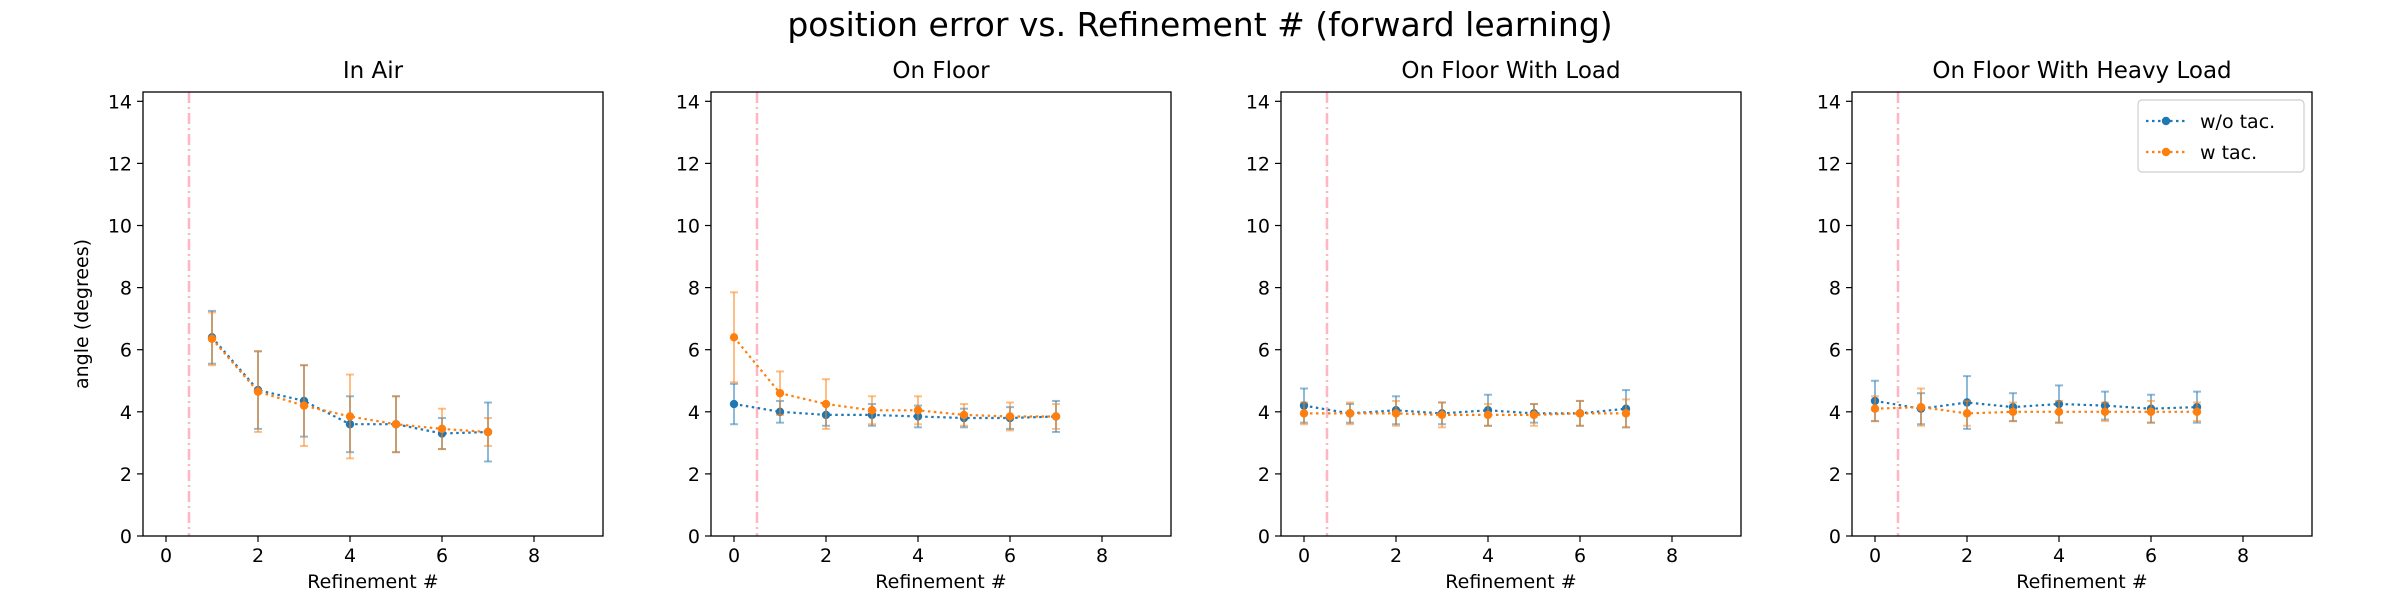 This screenshot has width=2400, height=600. What do you see at coordinates (2081, 71) in the screenshot?
I see `subplot-title: On Floor With Heavy Load` at bounding box center [2081, 71].